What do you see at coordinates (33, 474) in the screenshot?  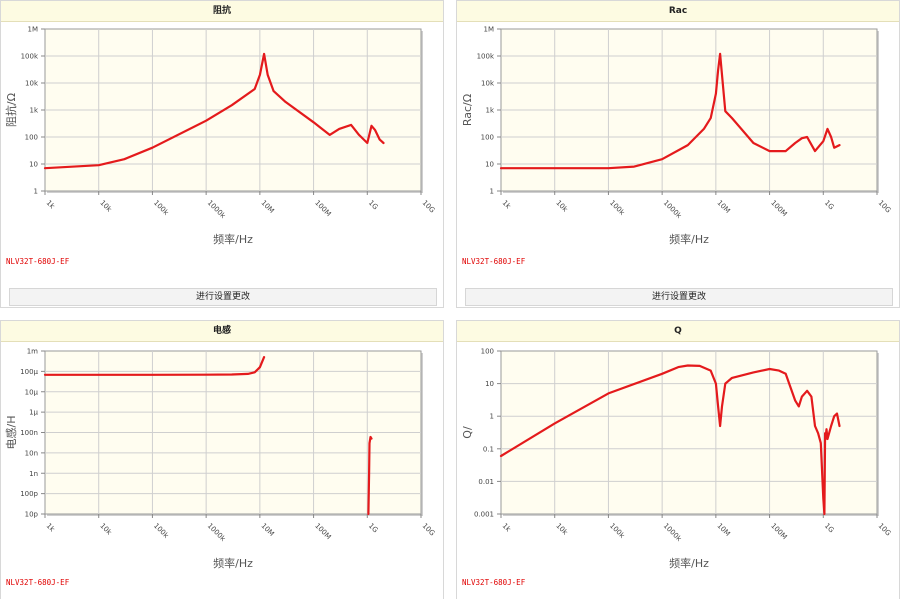 I see `y-tick-label: 1n` at bounding box center [33, 474].